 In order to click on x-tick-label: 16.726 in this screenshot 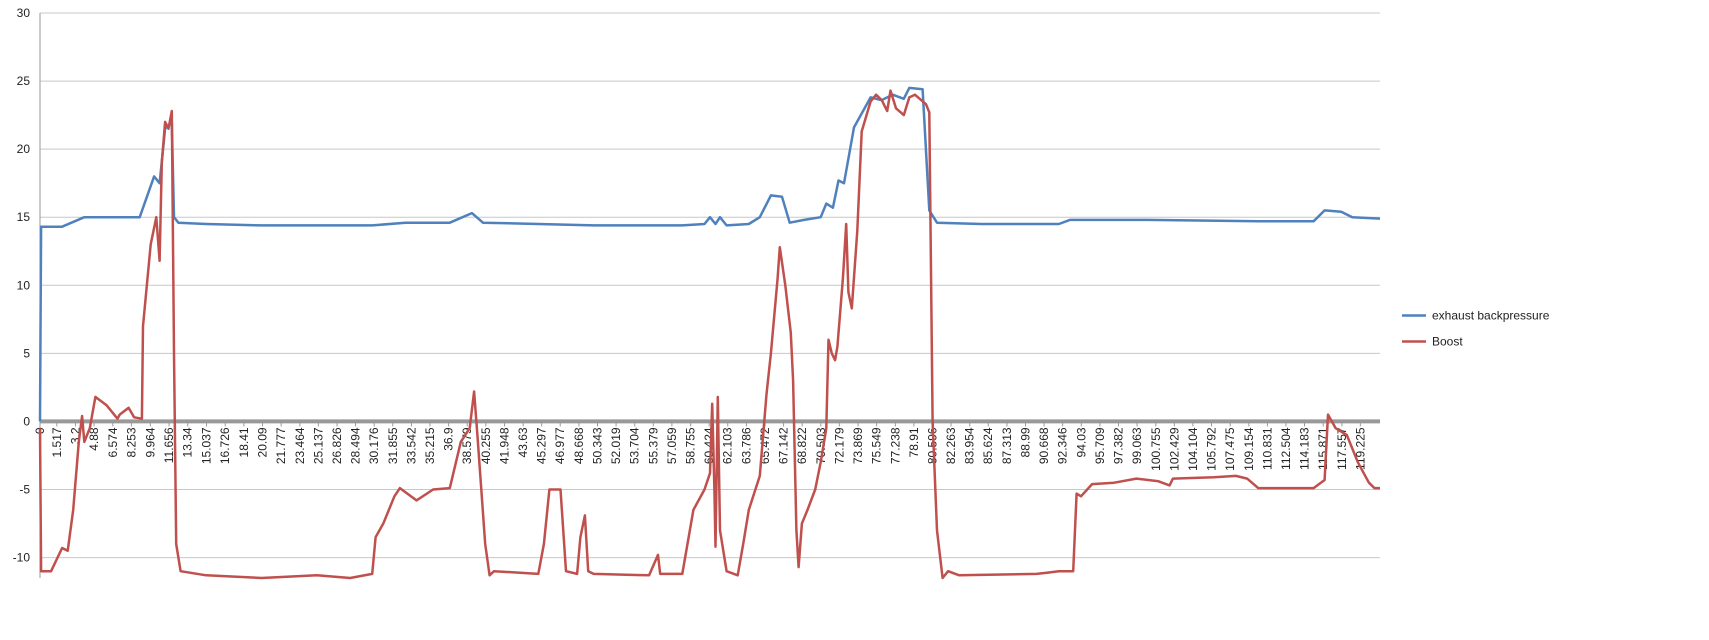, I will do `click(225, 445)`.